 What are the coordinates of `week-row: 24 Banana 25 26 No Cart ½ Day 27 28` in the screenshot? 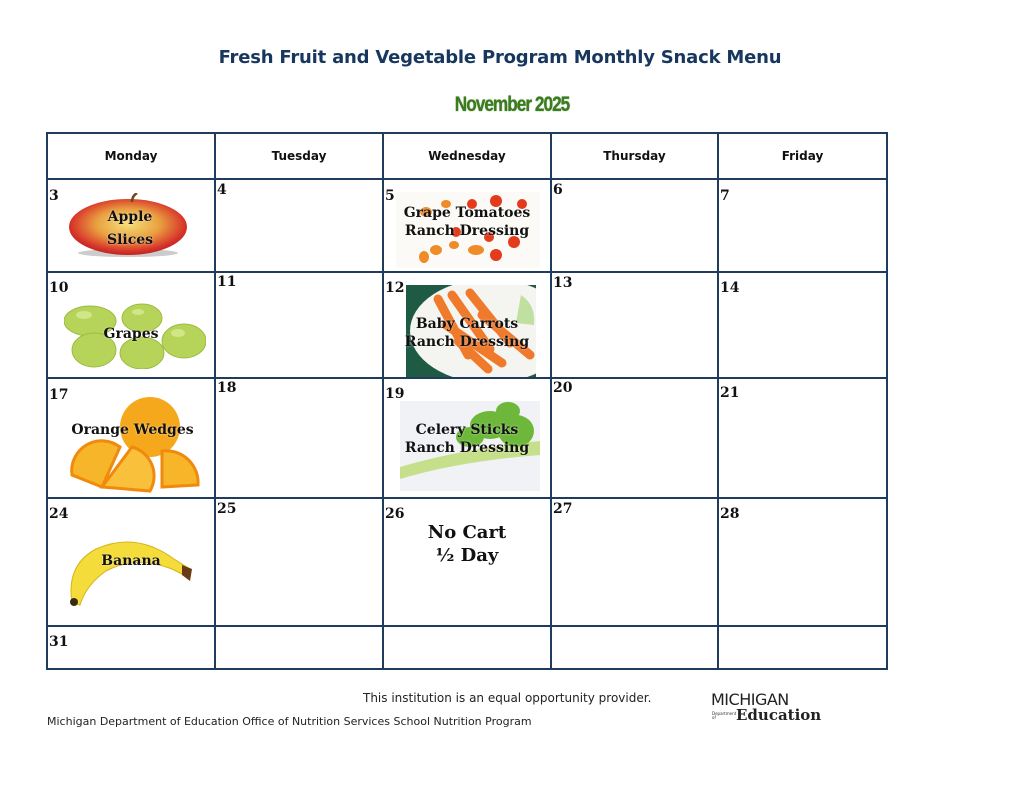 It's located at (467, 562).